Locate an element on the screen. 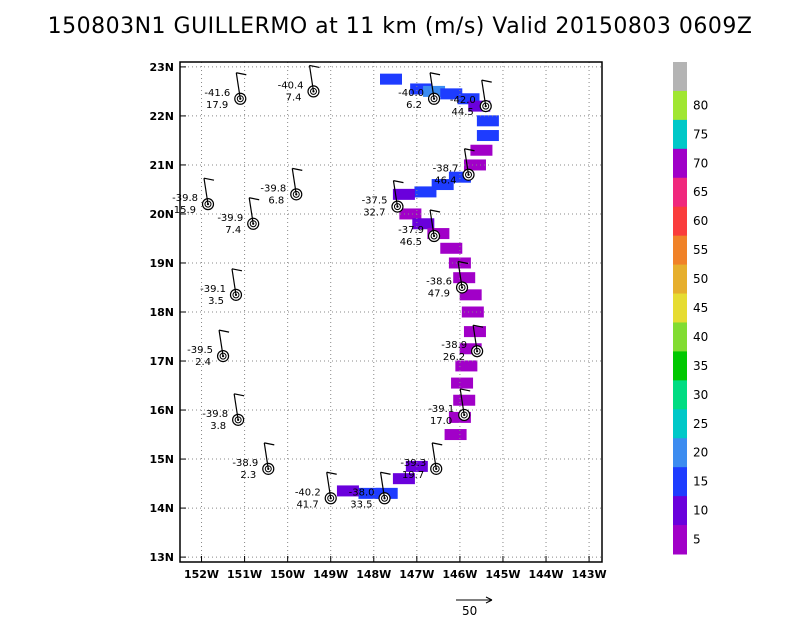 The image size is (800, 618). station-temperature: -39.8 is located at coordinates (185, 198).